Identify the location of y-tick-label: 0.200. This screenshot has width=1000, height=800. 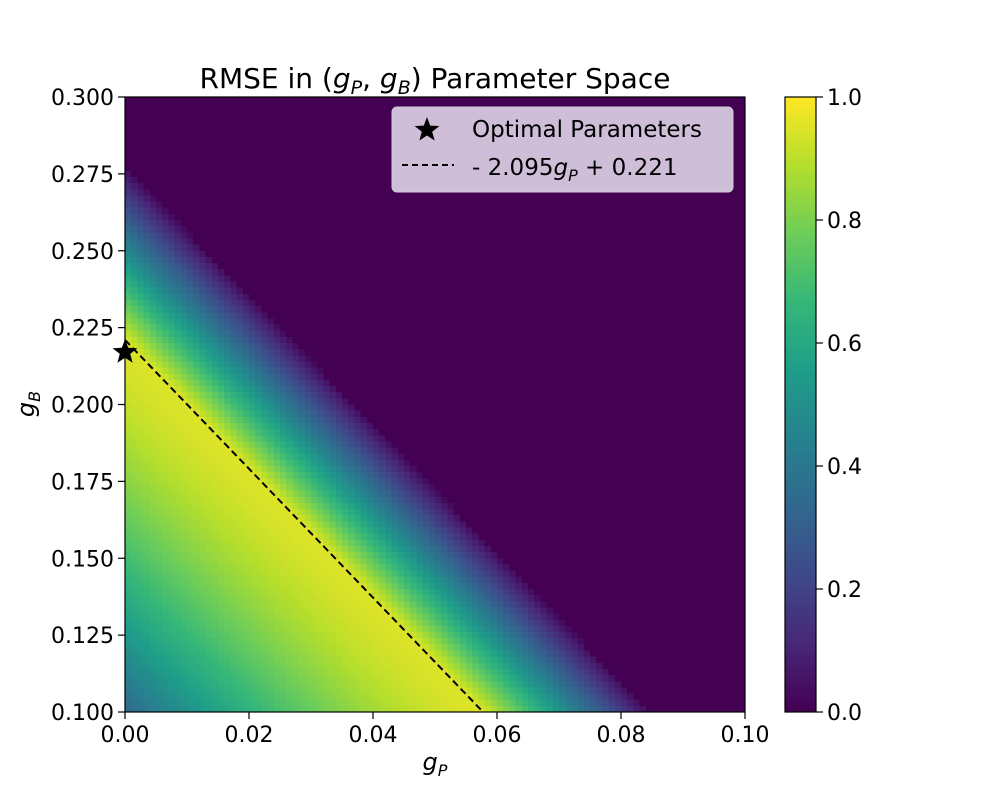
(82, 406).